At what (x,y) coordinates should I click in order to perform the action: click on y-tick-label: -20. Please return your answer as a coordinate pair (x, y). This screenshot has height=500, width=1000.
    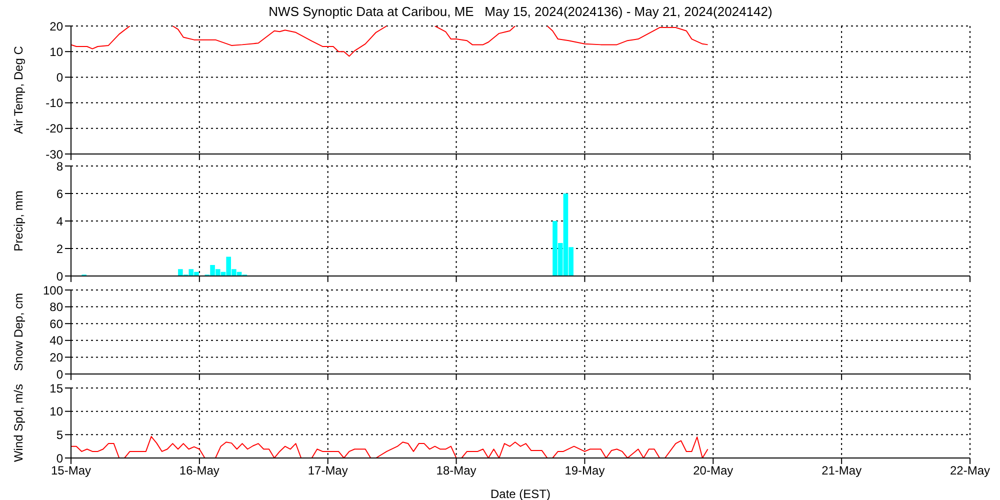
    Looking at the image, I should click on (55, 129).